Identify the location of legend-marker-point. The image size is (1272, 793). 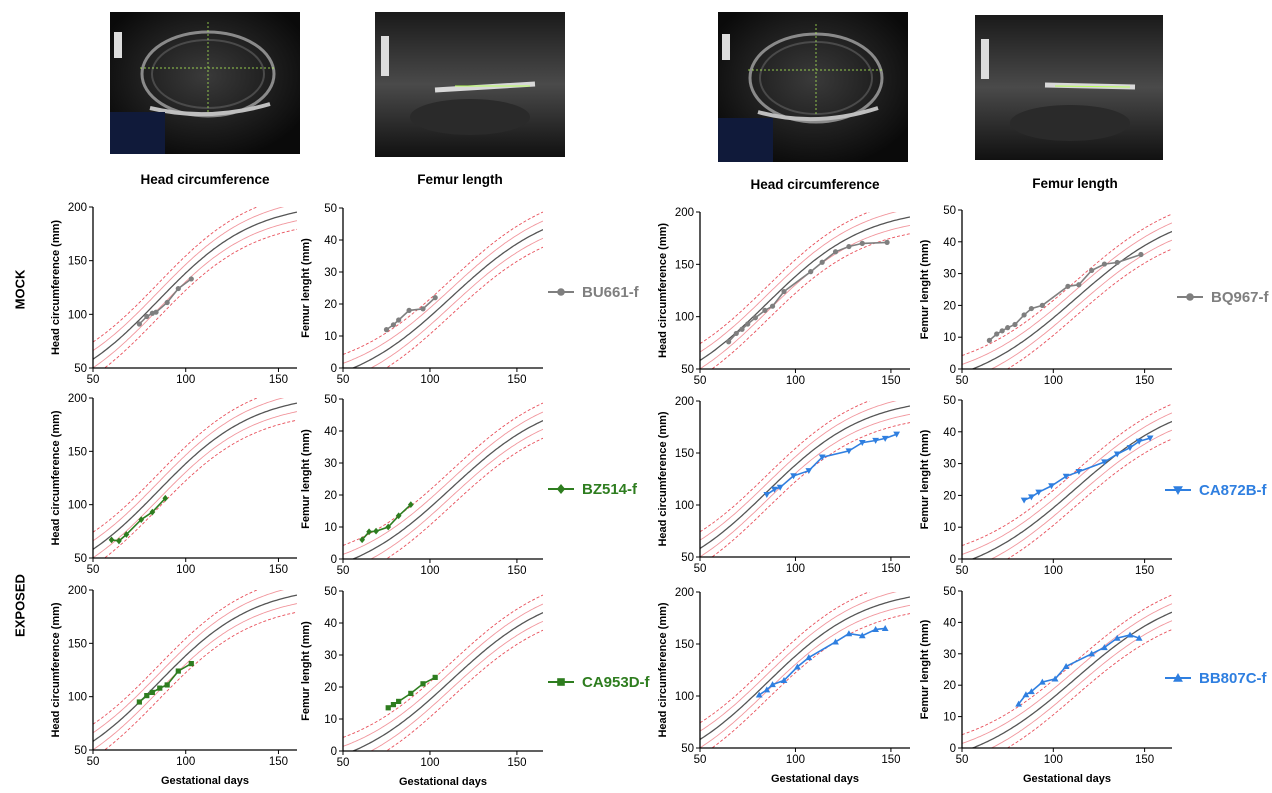
(1178, 490).